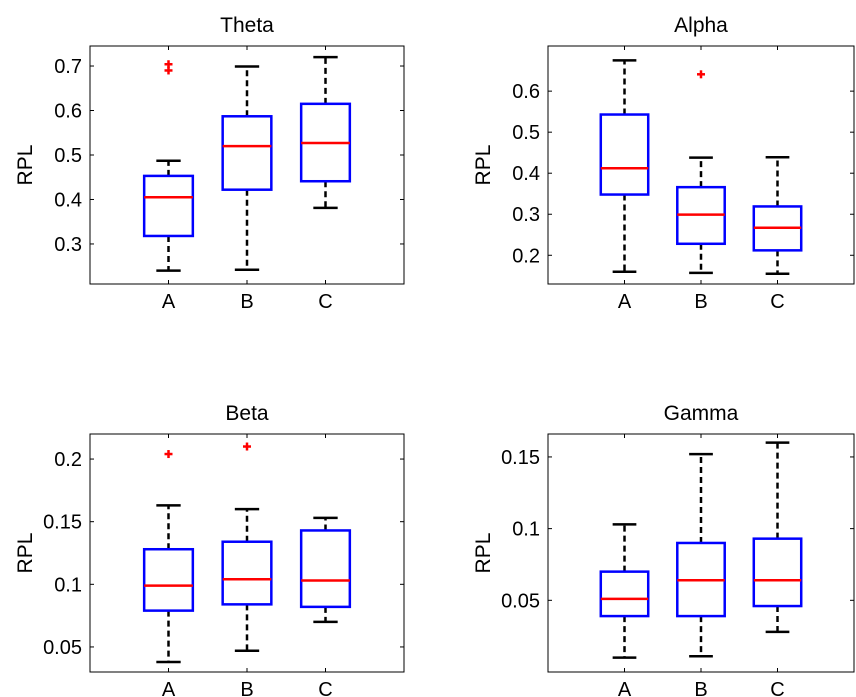  I want to click on chart-0-ylabel: RPL, so click(25, 165).